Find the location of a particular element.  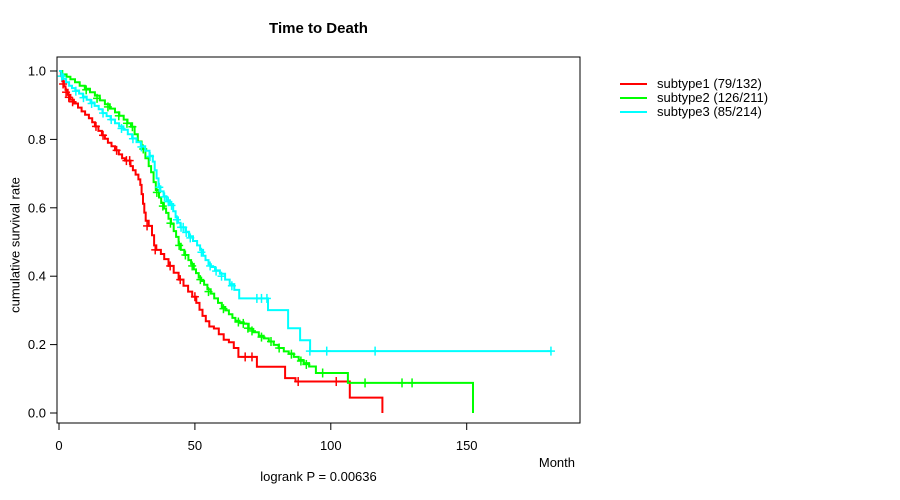

chart-title: Time to Death is located at coordinates (318, 28).